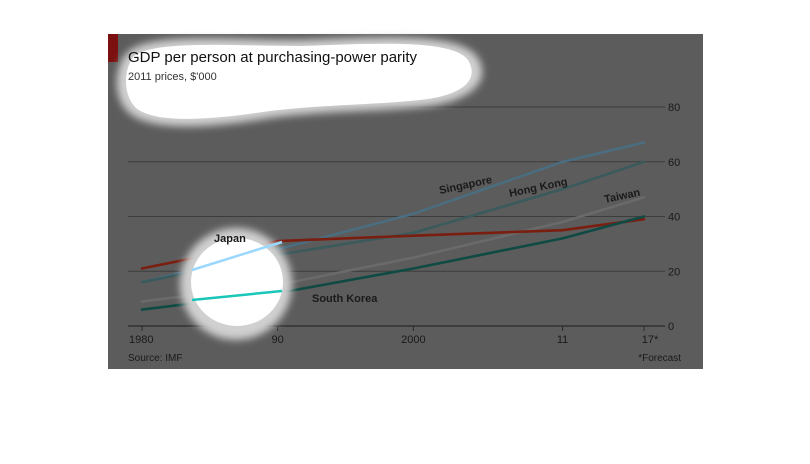 Image resolution: width=810 pixels, height=464 pixels. What do you see at coordinates (671, 327) in the screenshot?
I see `y-tick-label-0: 0` at bounding box center [671, 327].